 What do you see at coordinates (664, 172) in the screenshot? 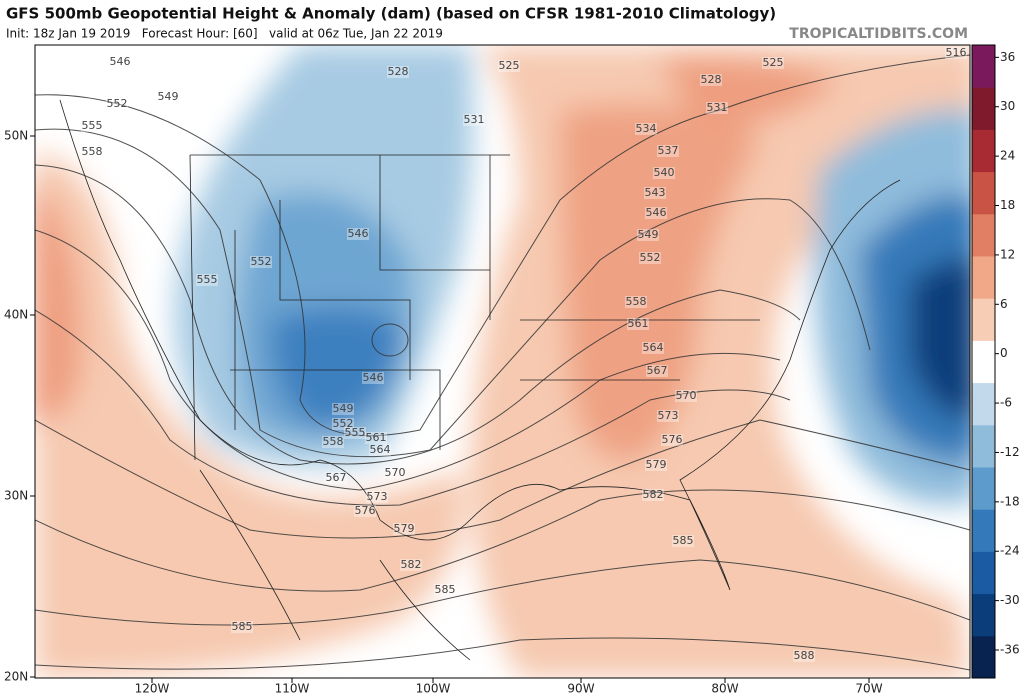
I see `contour-label: 540` at bounding box center [664, 172].